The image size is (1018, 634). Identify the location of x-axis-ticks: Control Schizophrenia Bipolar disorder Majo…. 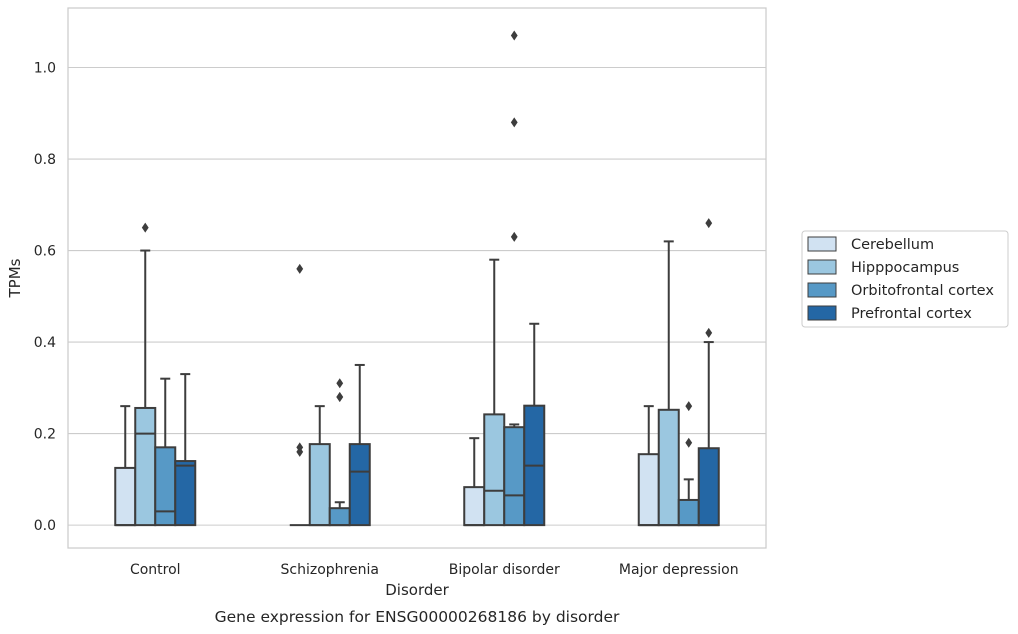
(434, 570).